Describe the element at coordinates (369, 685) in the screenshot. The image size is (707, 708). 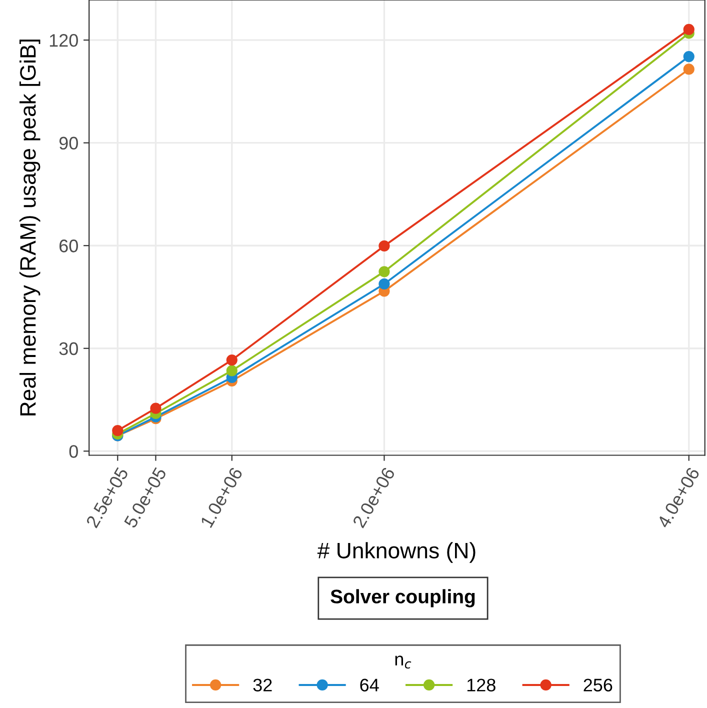
I see `legend-label: 64` at that location.